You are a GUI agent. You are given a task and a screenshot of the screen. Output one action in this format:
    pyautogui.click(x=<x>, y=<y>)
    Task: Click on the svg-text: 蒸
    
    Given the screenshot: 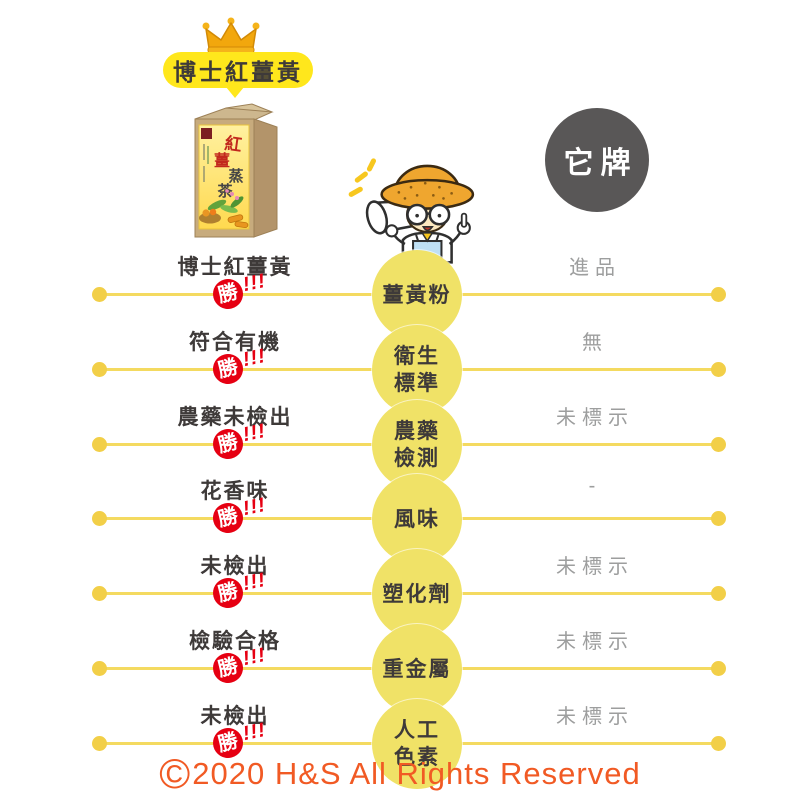 What is the action you would take?
    pyautogui.click(x=235, y=176)
    